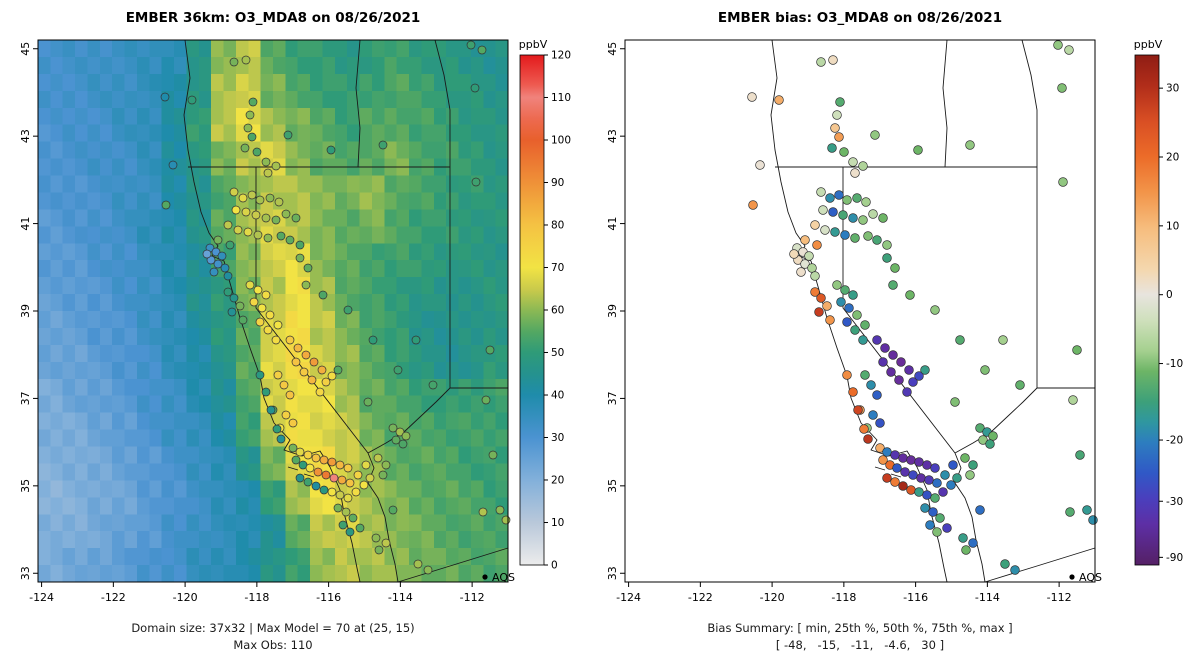 The width and height of the screenshot is (1200, 672). What do you see at coordinates (554, 566) in the screenshot?
I see `colorbar-tick-label: 0` at bounding box center [554, 566].